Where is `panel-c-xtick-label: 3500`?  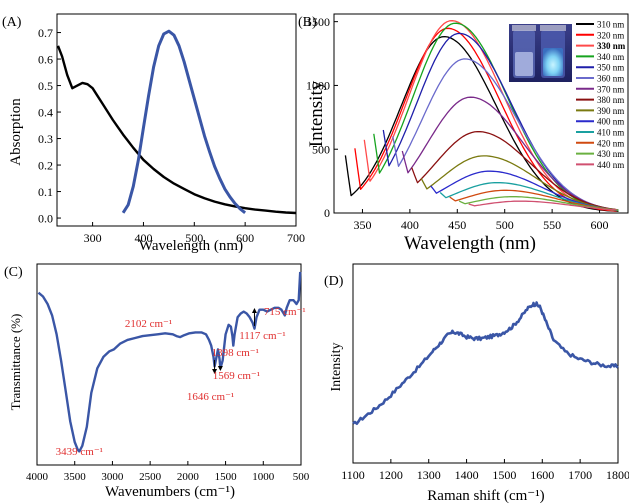 panel-c-xtick-label: 3500 is located at coordinates (75, 477).